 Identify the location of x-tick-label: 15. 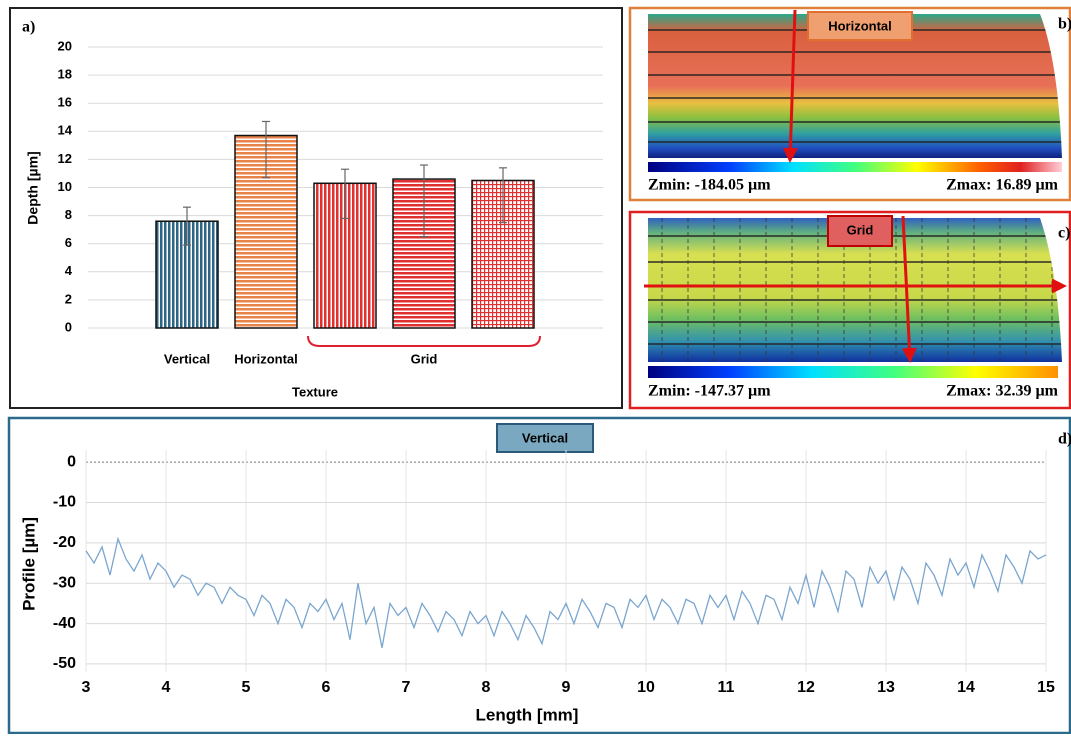
(1046, 687).